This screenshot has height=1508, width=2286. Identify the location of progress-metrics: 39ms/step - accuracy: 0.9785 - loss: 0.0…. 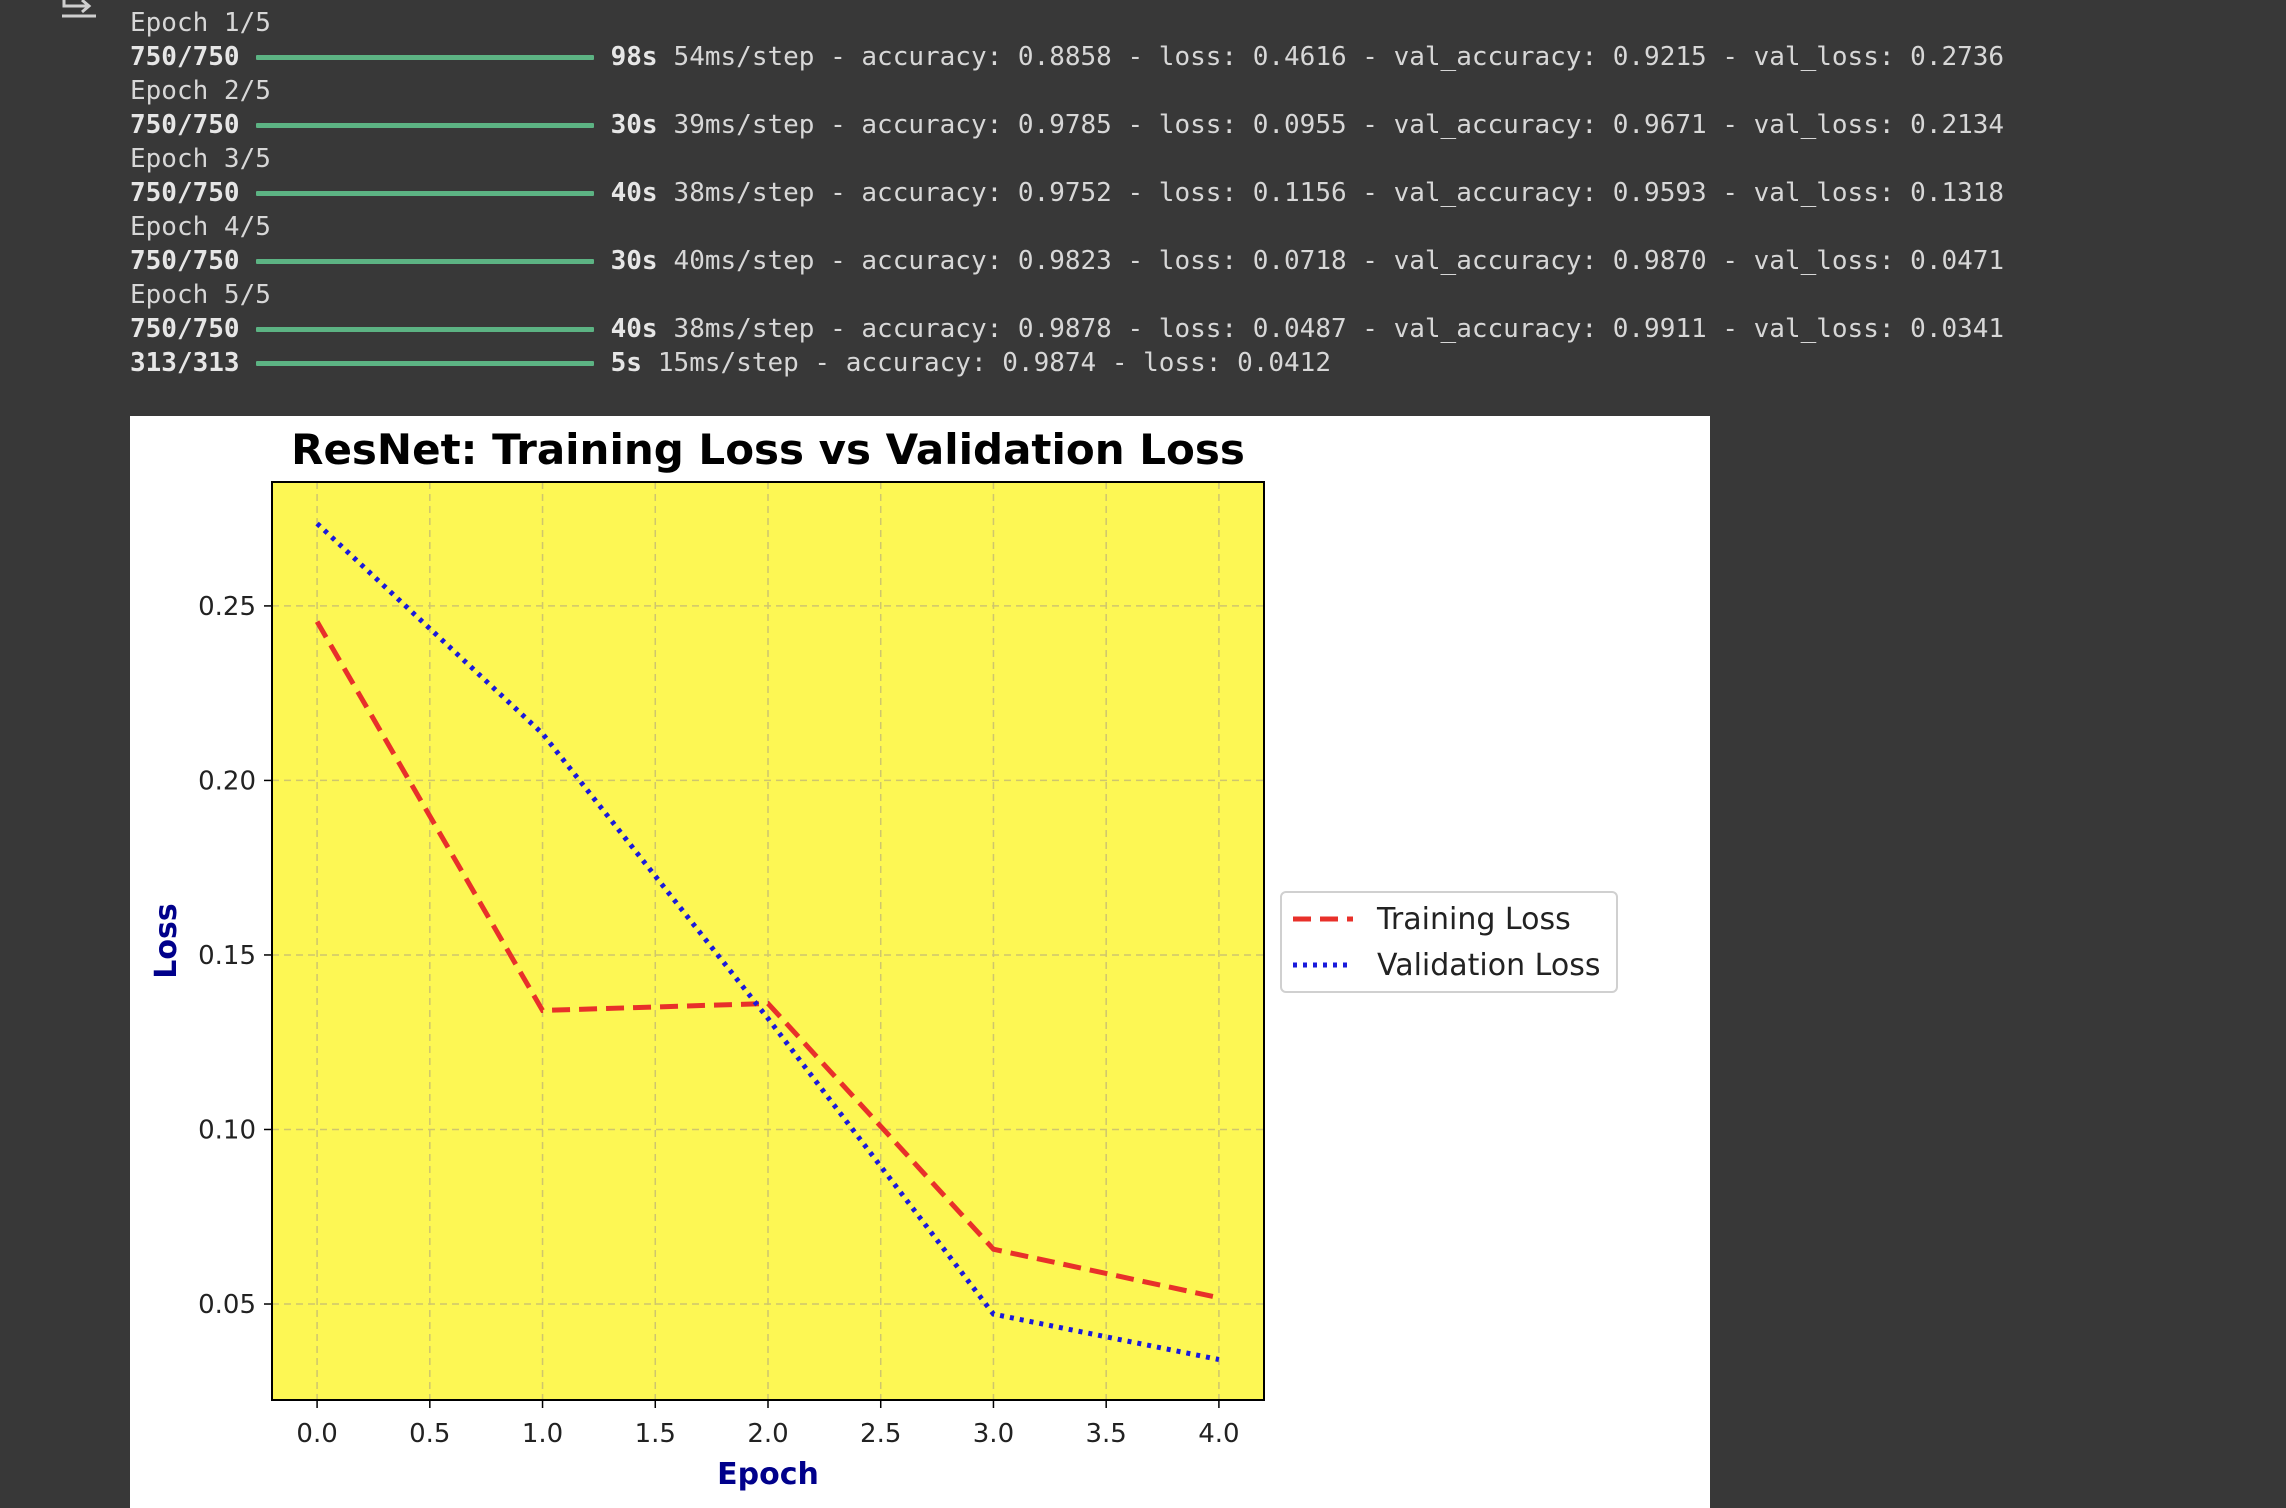
(1339, 125).